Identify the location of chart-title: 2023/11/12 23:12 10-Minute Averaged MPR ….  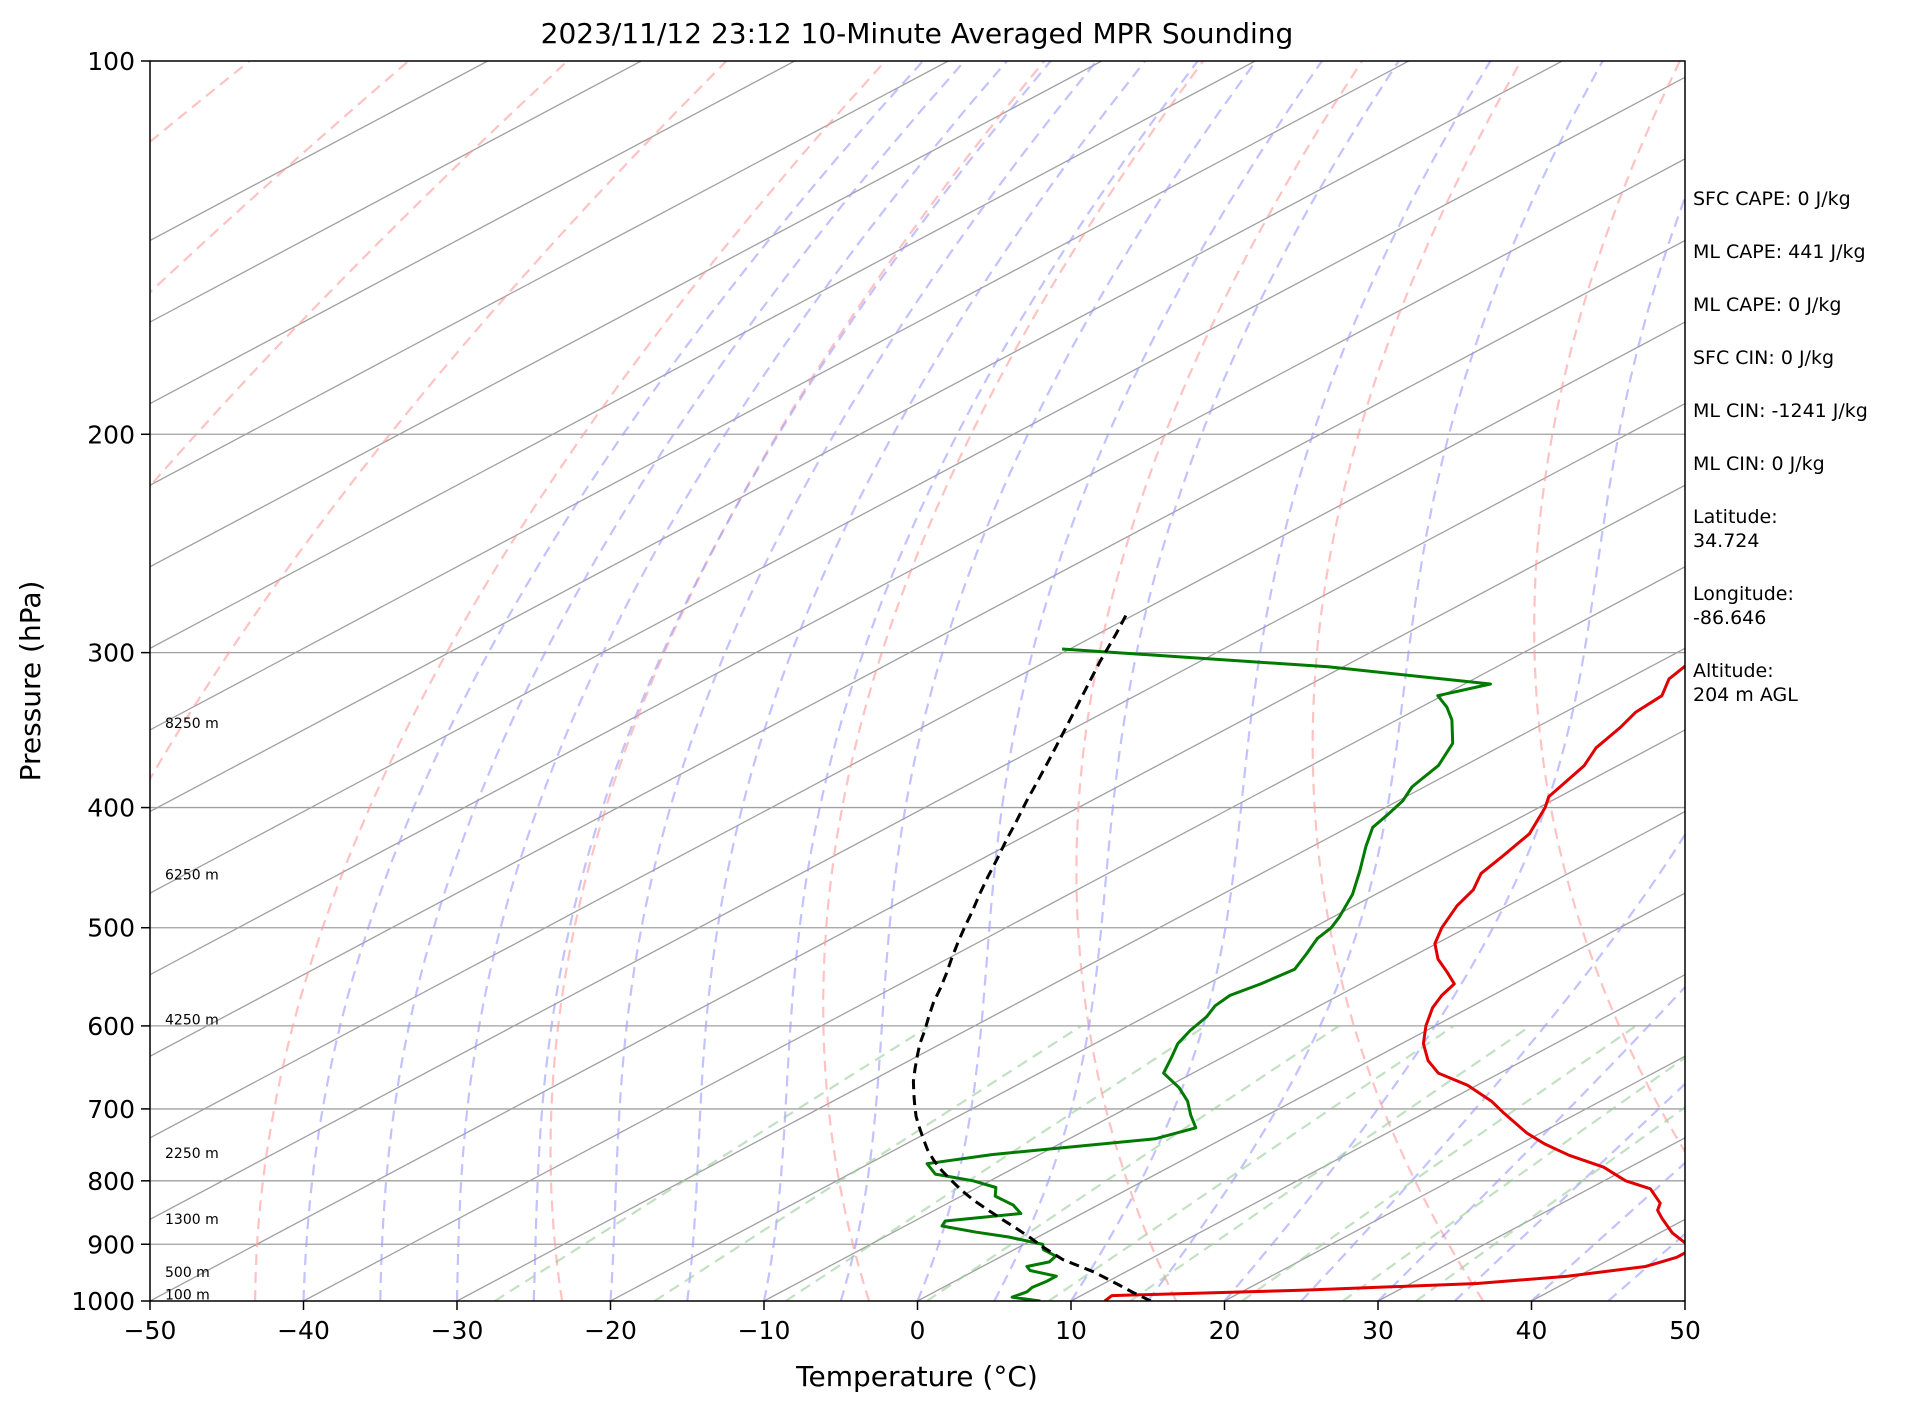
(917, 33).